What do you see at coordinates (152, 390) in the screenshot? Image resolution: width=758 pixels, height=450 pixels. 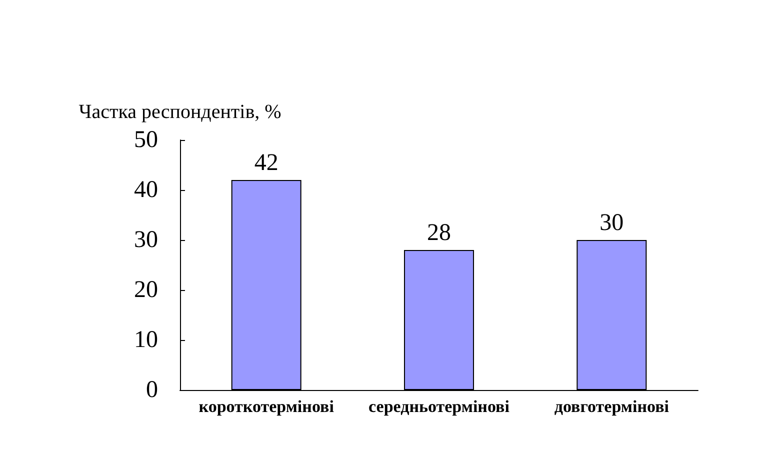 I see `y-tick-label: 0` at bounding box center [152, 390].